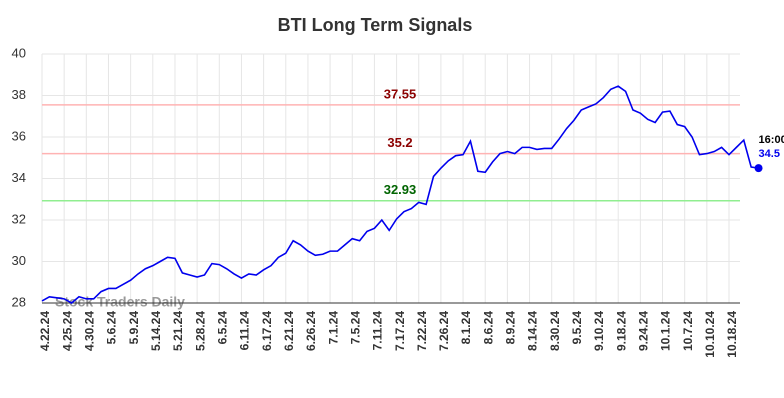 Image resolution: width=784 pixels, height=398 pixels. Describe the element at coordinates (120, 302) in the screenshot. I see `watermark: Stock Traders Daily` at that location.